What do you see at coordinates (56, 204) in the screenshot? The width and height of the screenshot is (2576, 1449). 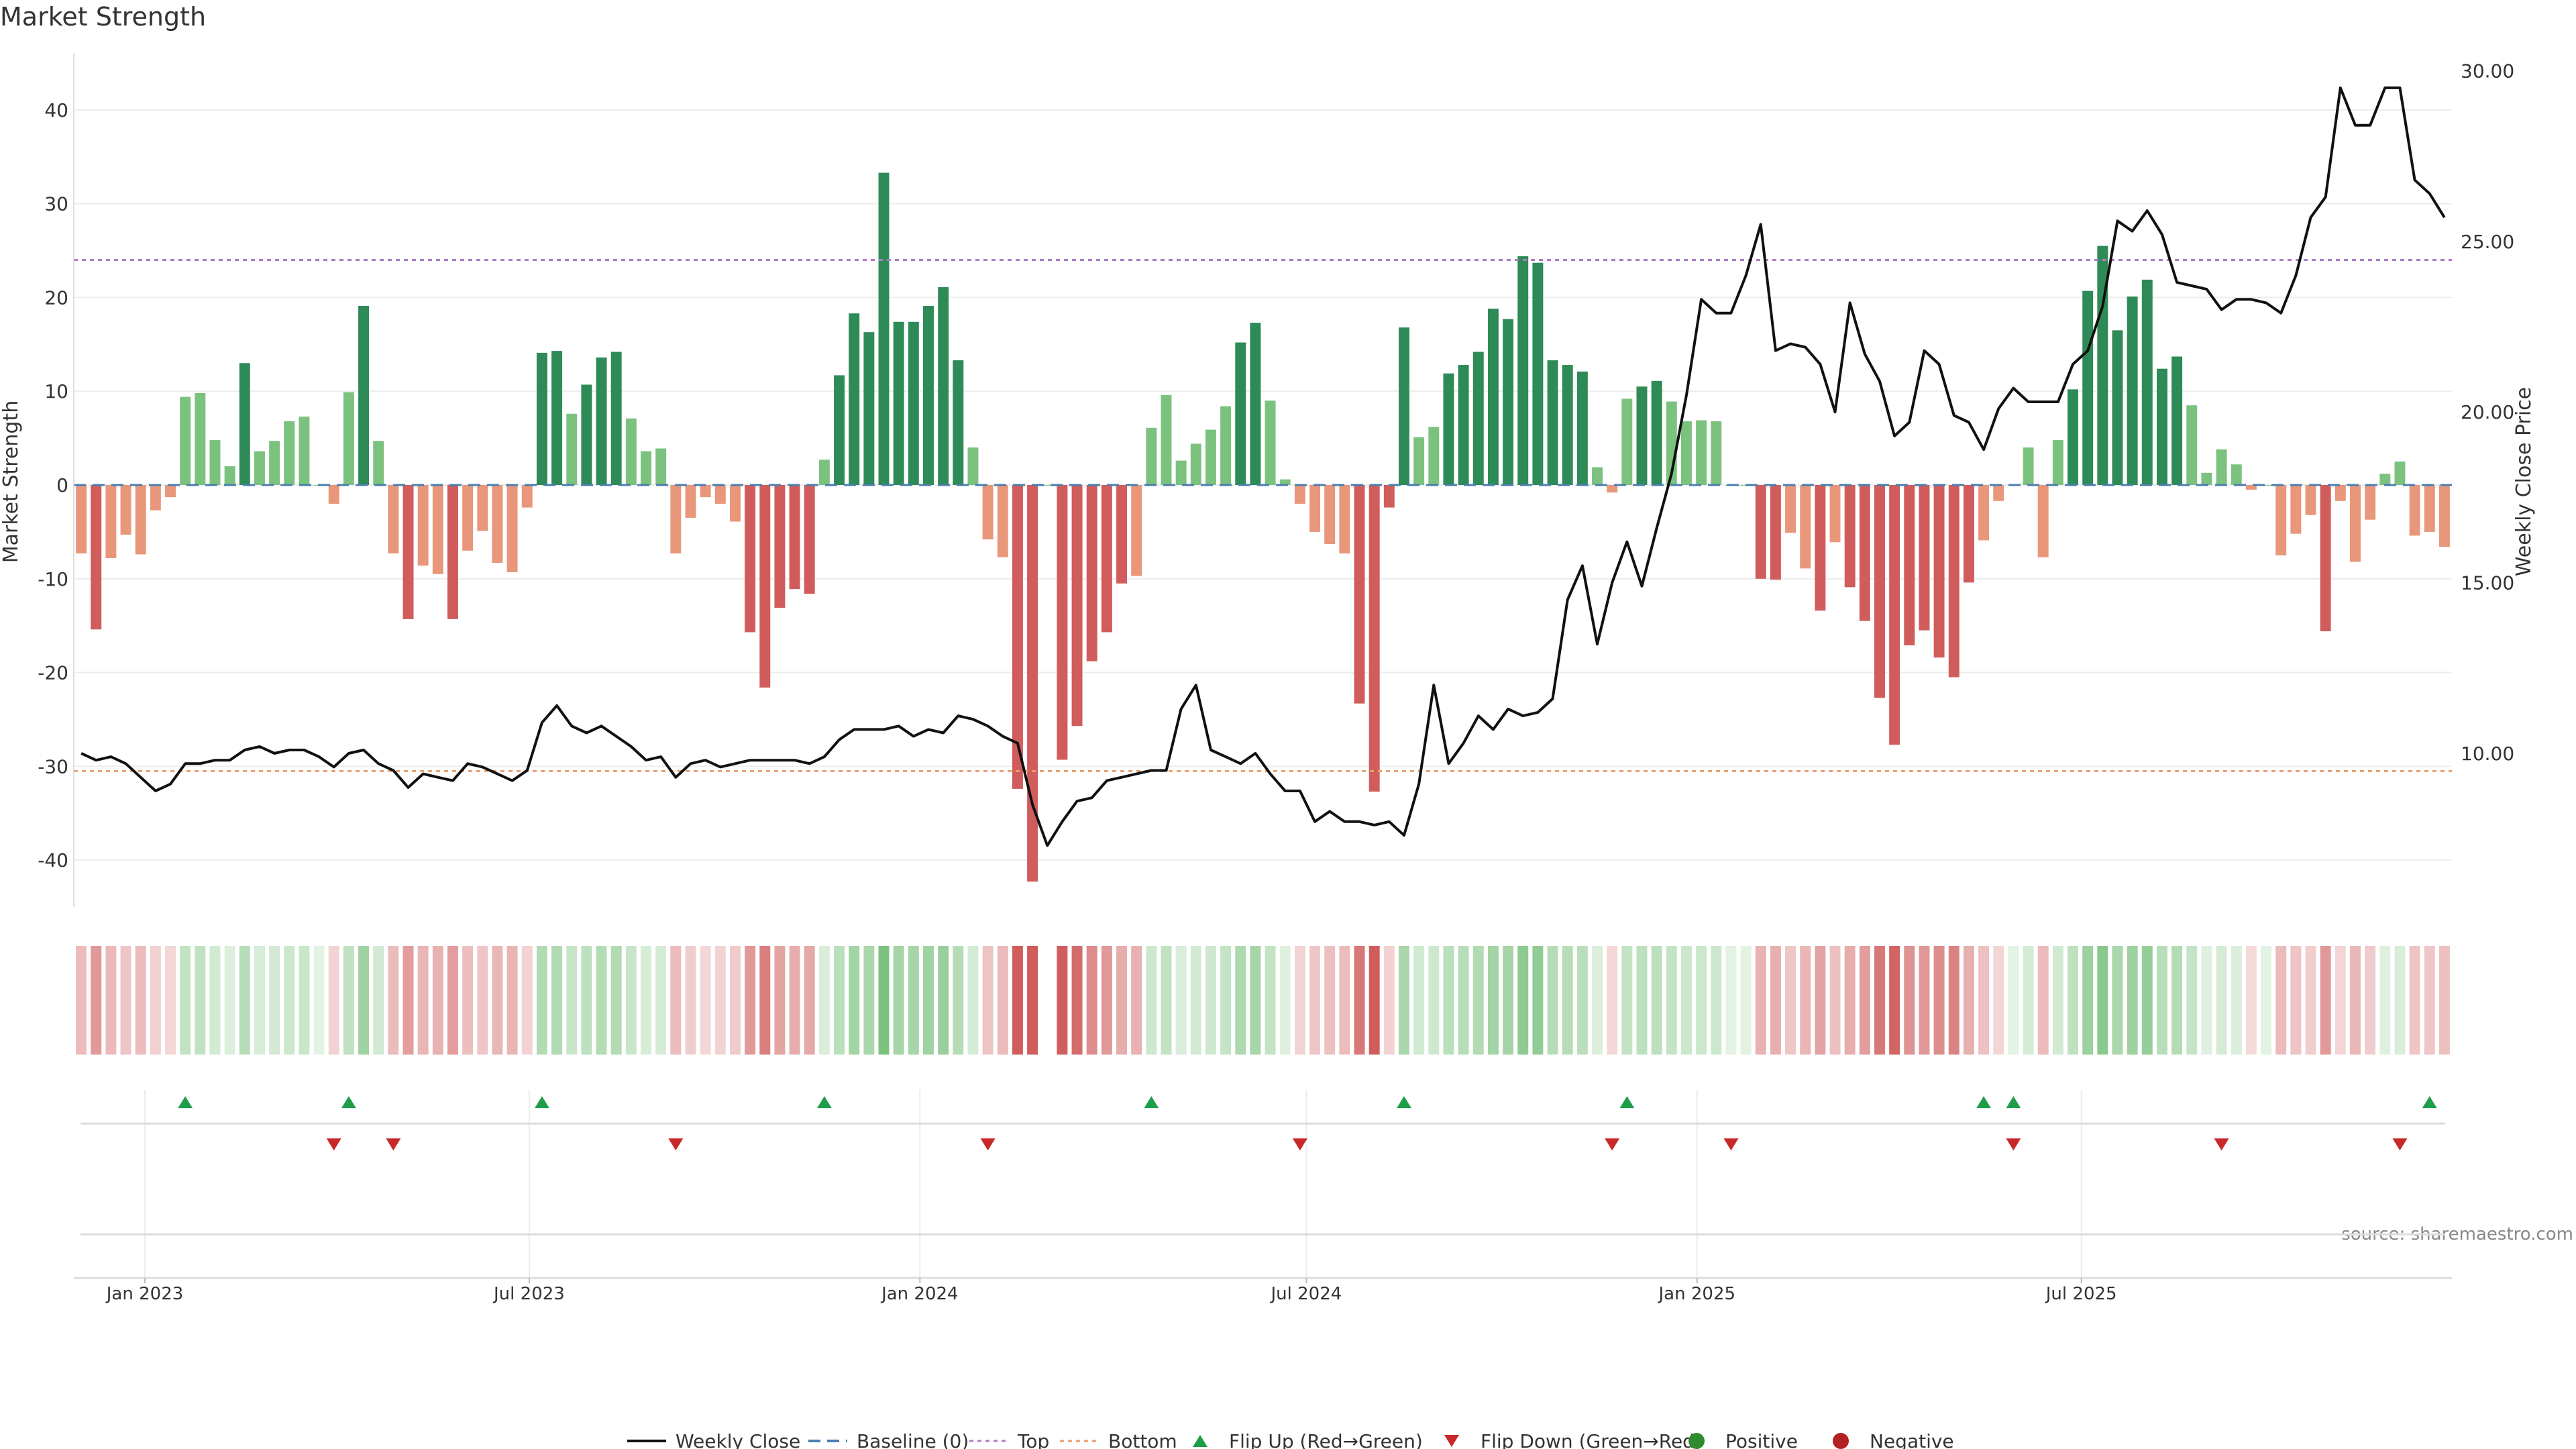 I see `y-tick-label: 30` at bounding box center [56, 204].